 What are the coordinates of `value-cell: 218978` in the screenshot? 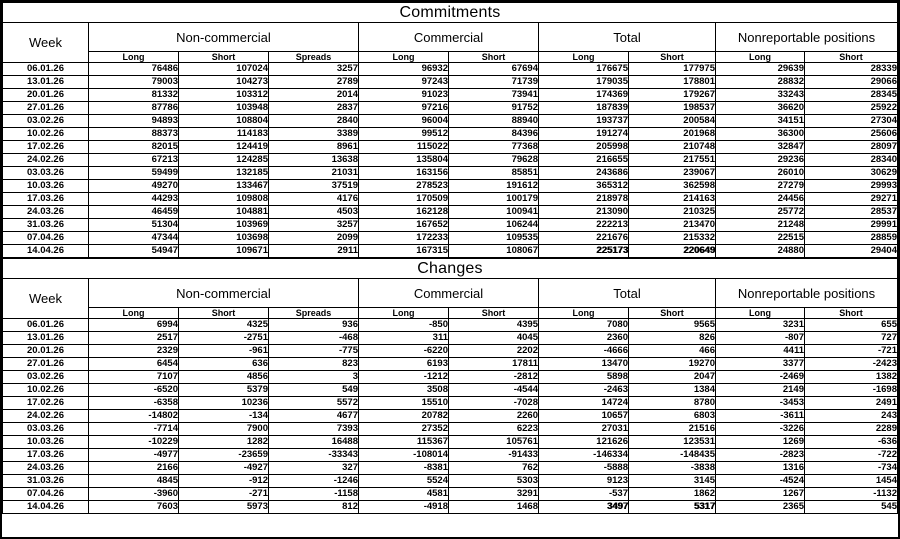 It's located at (583, 199).